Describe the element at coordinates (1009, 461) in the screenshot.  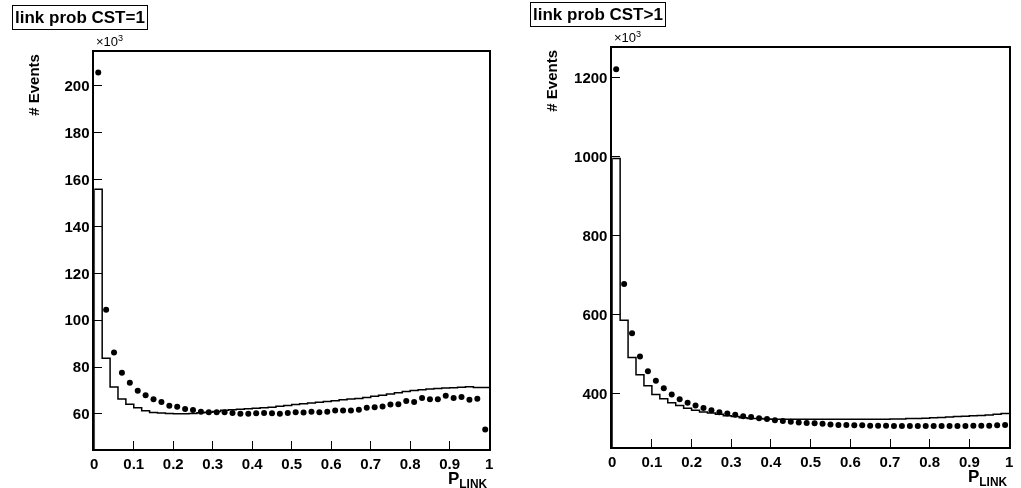
I see `x-tick-label: 1` at that location.